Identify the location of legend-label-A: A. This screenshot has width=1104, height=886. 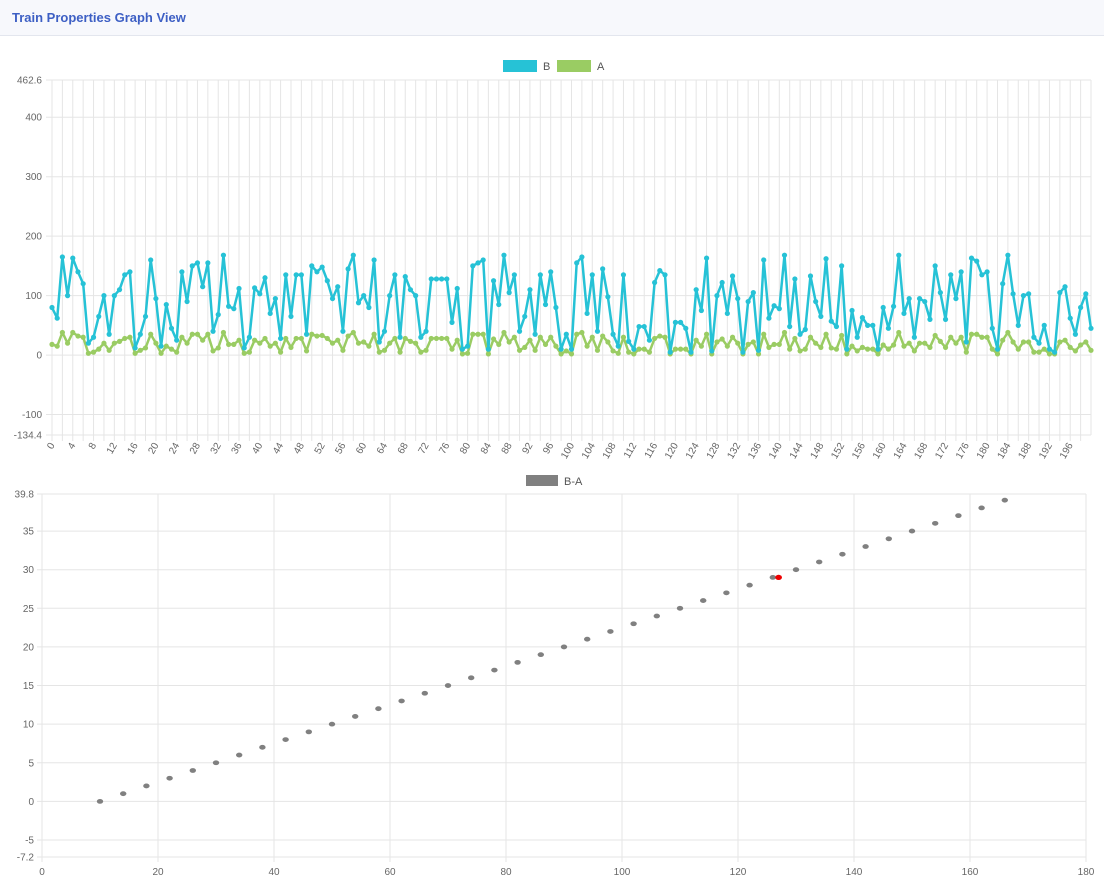
(601, 67).